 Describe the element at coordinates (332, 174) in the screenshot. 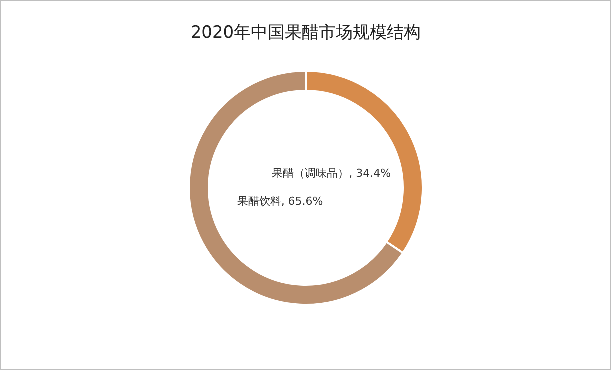

I see `slice-label: 果醋（调味品）, 34.4%` at that location.